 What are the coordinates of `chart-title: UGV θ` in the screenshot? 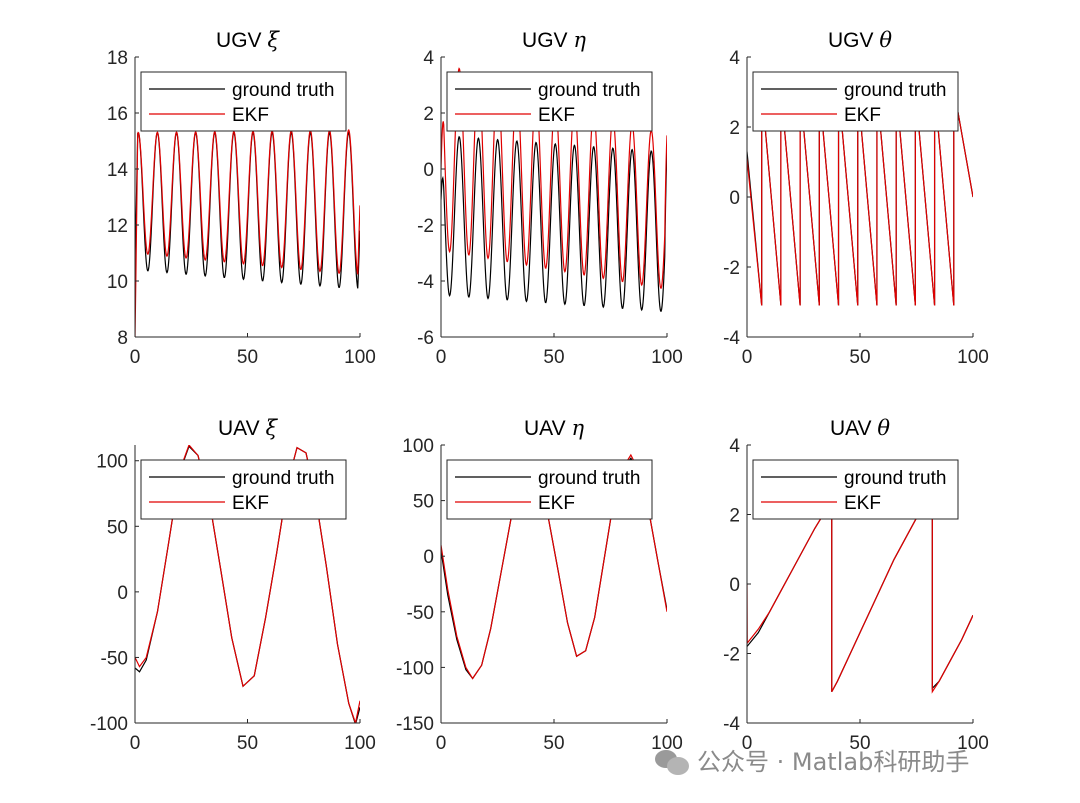 It's located at (860, 40).